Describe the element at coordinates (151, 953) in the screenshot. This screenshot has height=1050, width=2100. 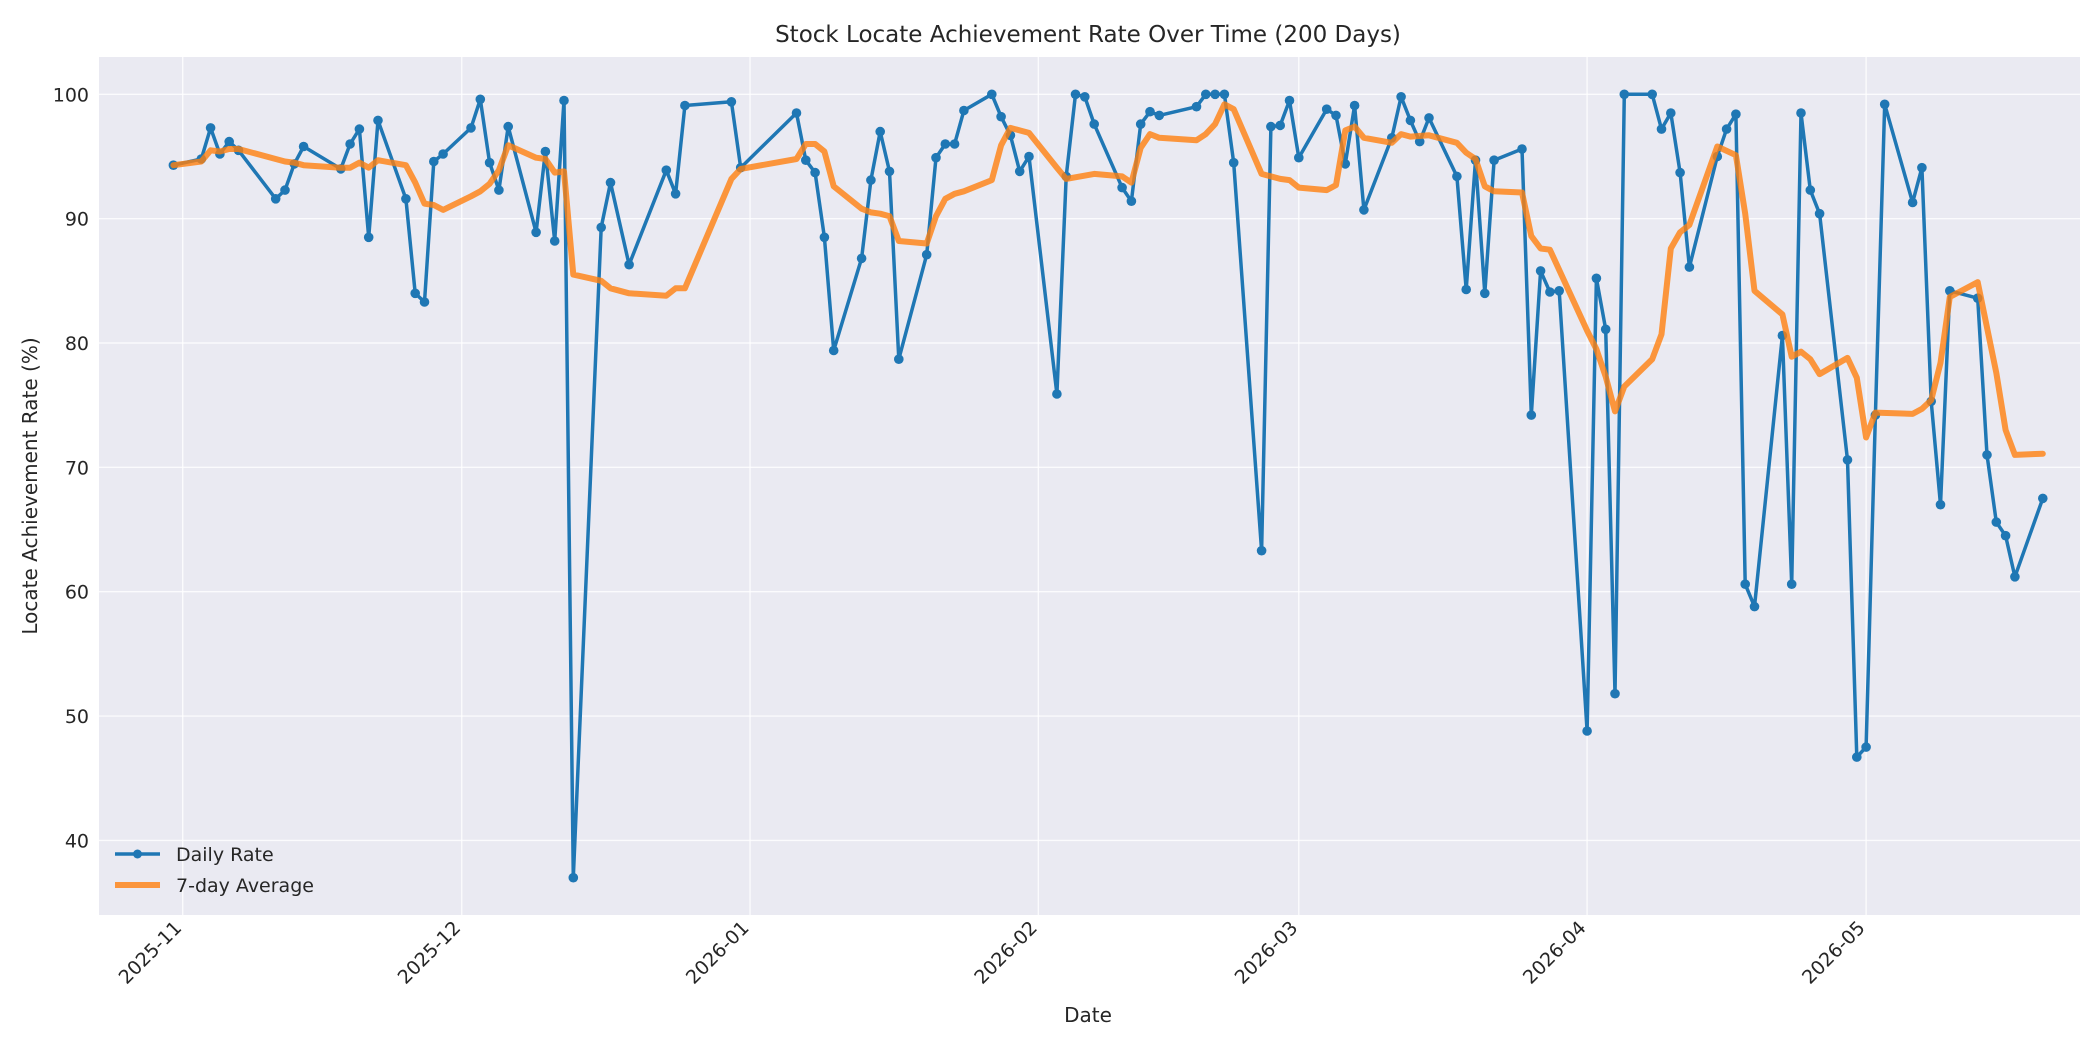
I see `x-tick-label: 2025-11` at that location.